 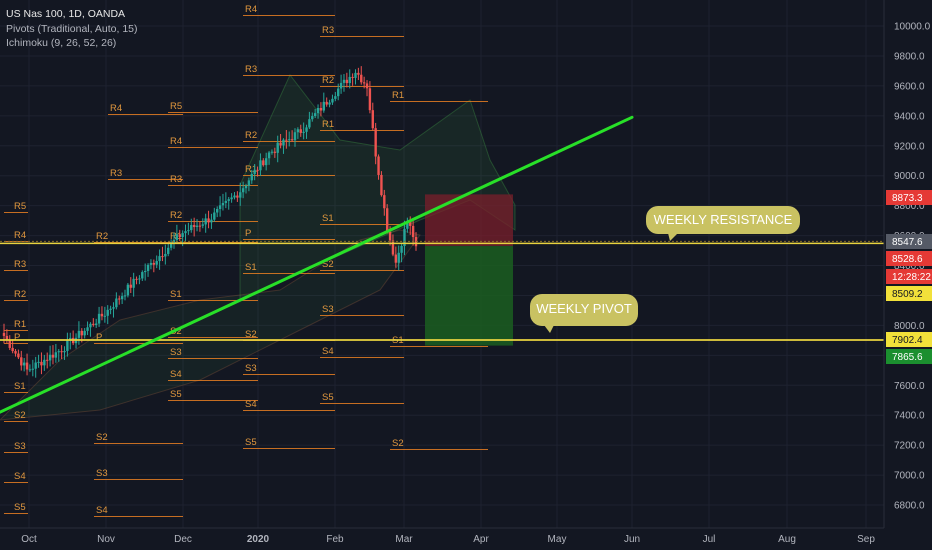 I want to click on symbol-title: US Nas 100, 1D, OANDA, so click(x=66, y=14).